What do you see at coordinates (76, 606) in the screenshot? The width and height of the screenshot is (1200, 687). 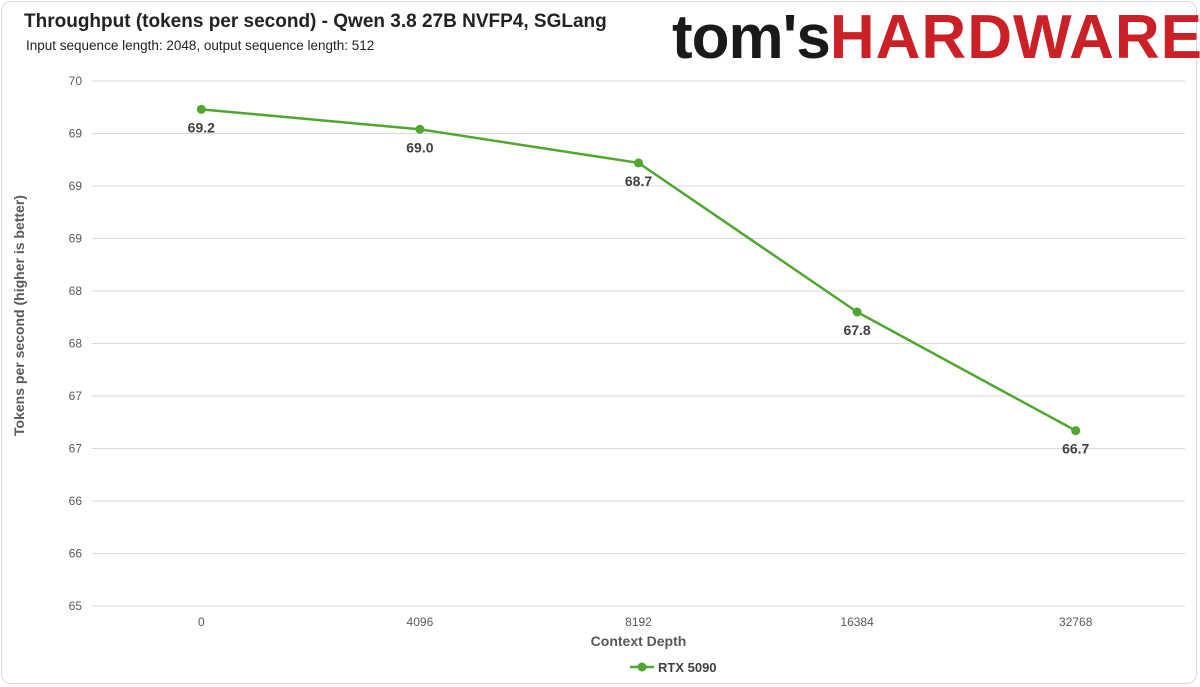 I see `y-tick-label: 65` at bounding box center [76, 606].